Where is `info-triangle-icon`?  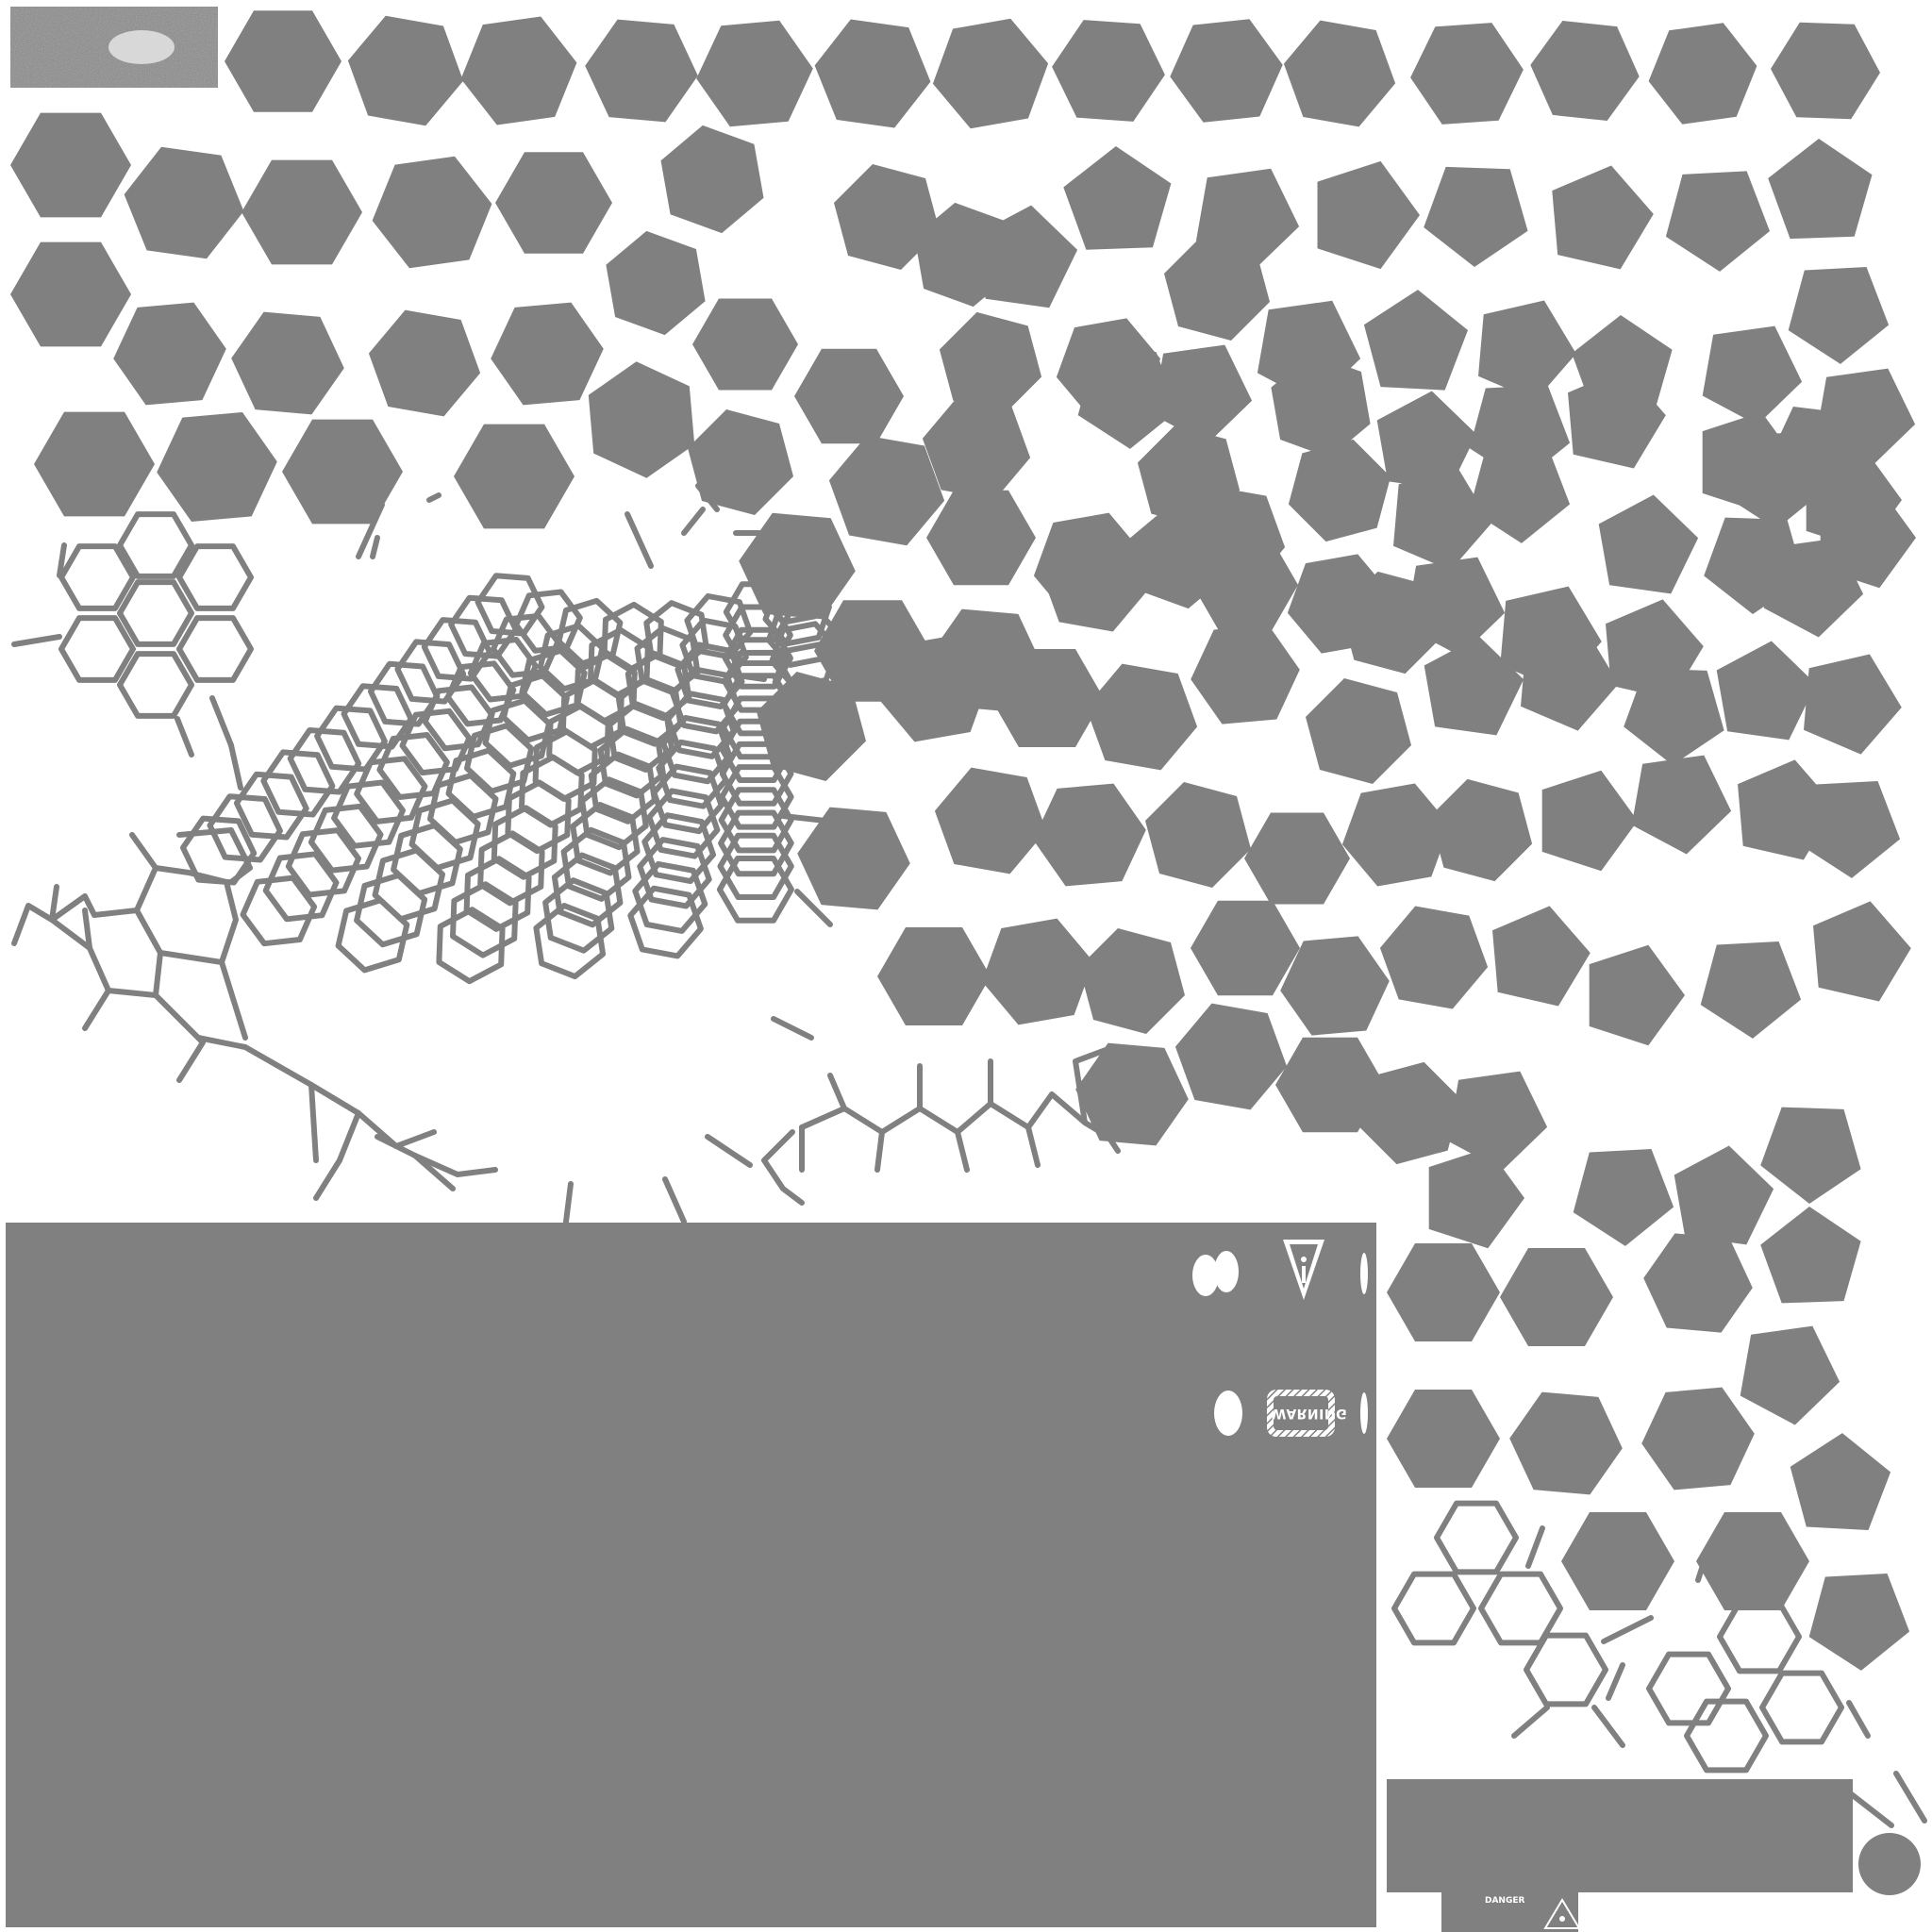 info-triangle-icon is located at coordinates (1304, 1270).